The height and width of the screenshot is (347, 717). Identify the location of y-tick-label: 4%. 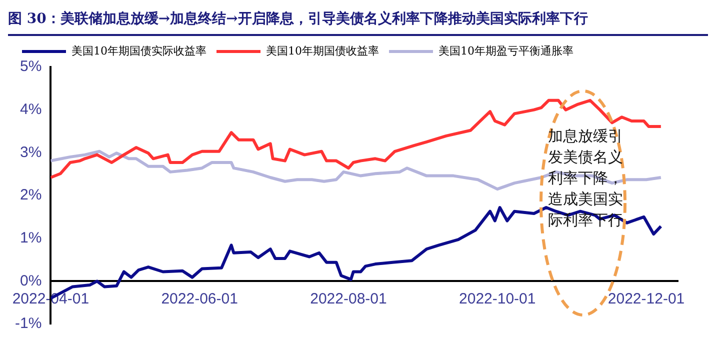
(31, 109).